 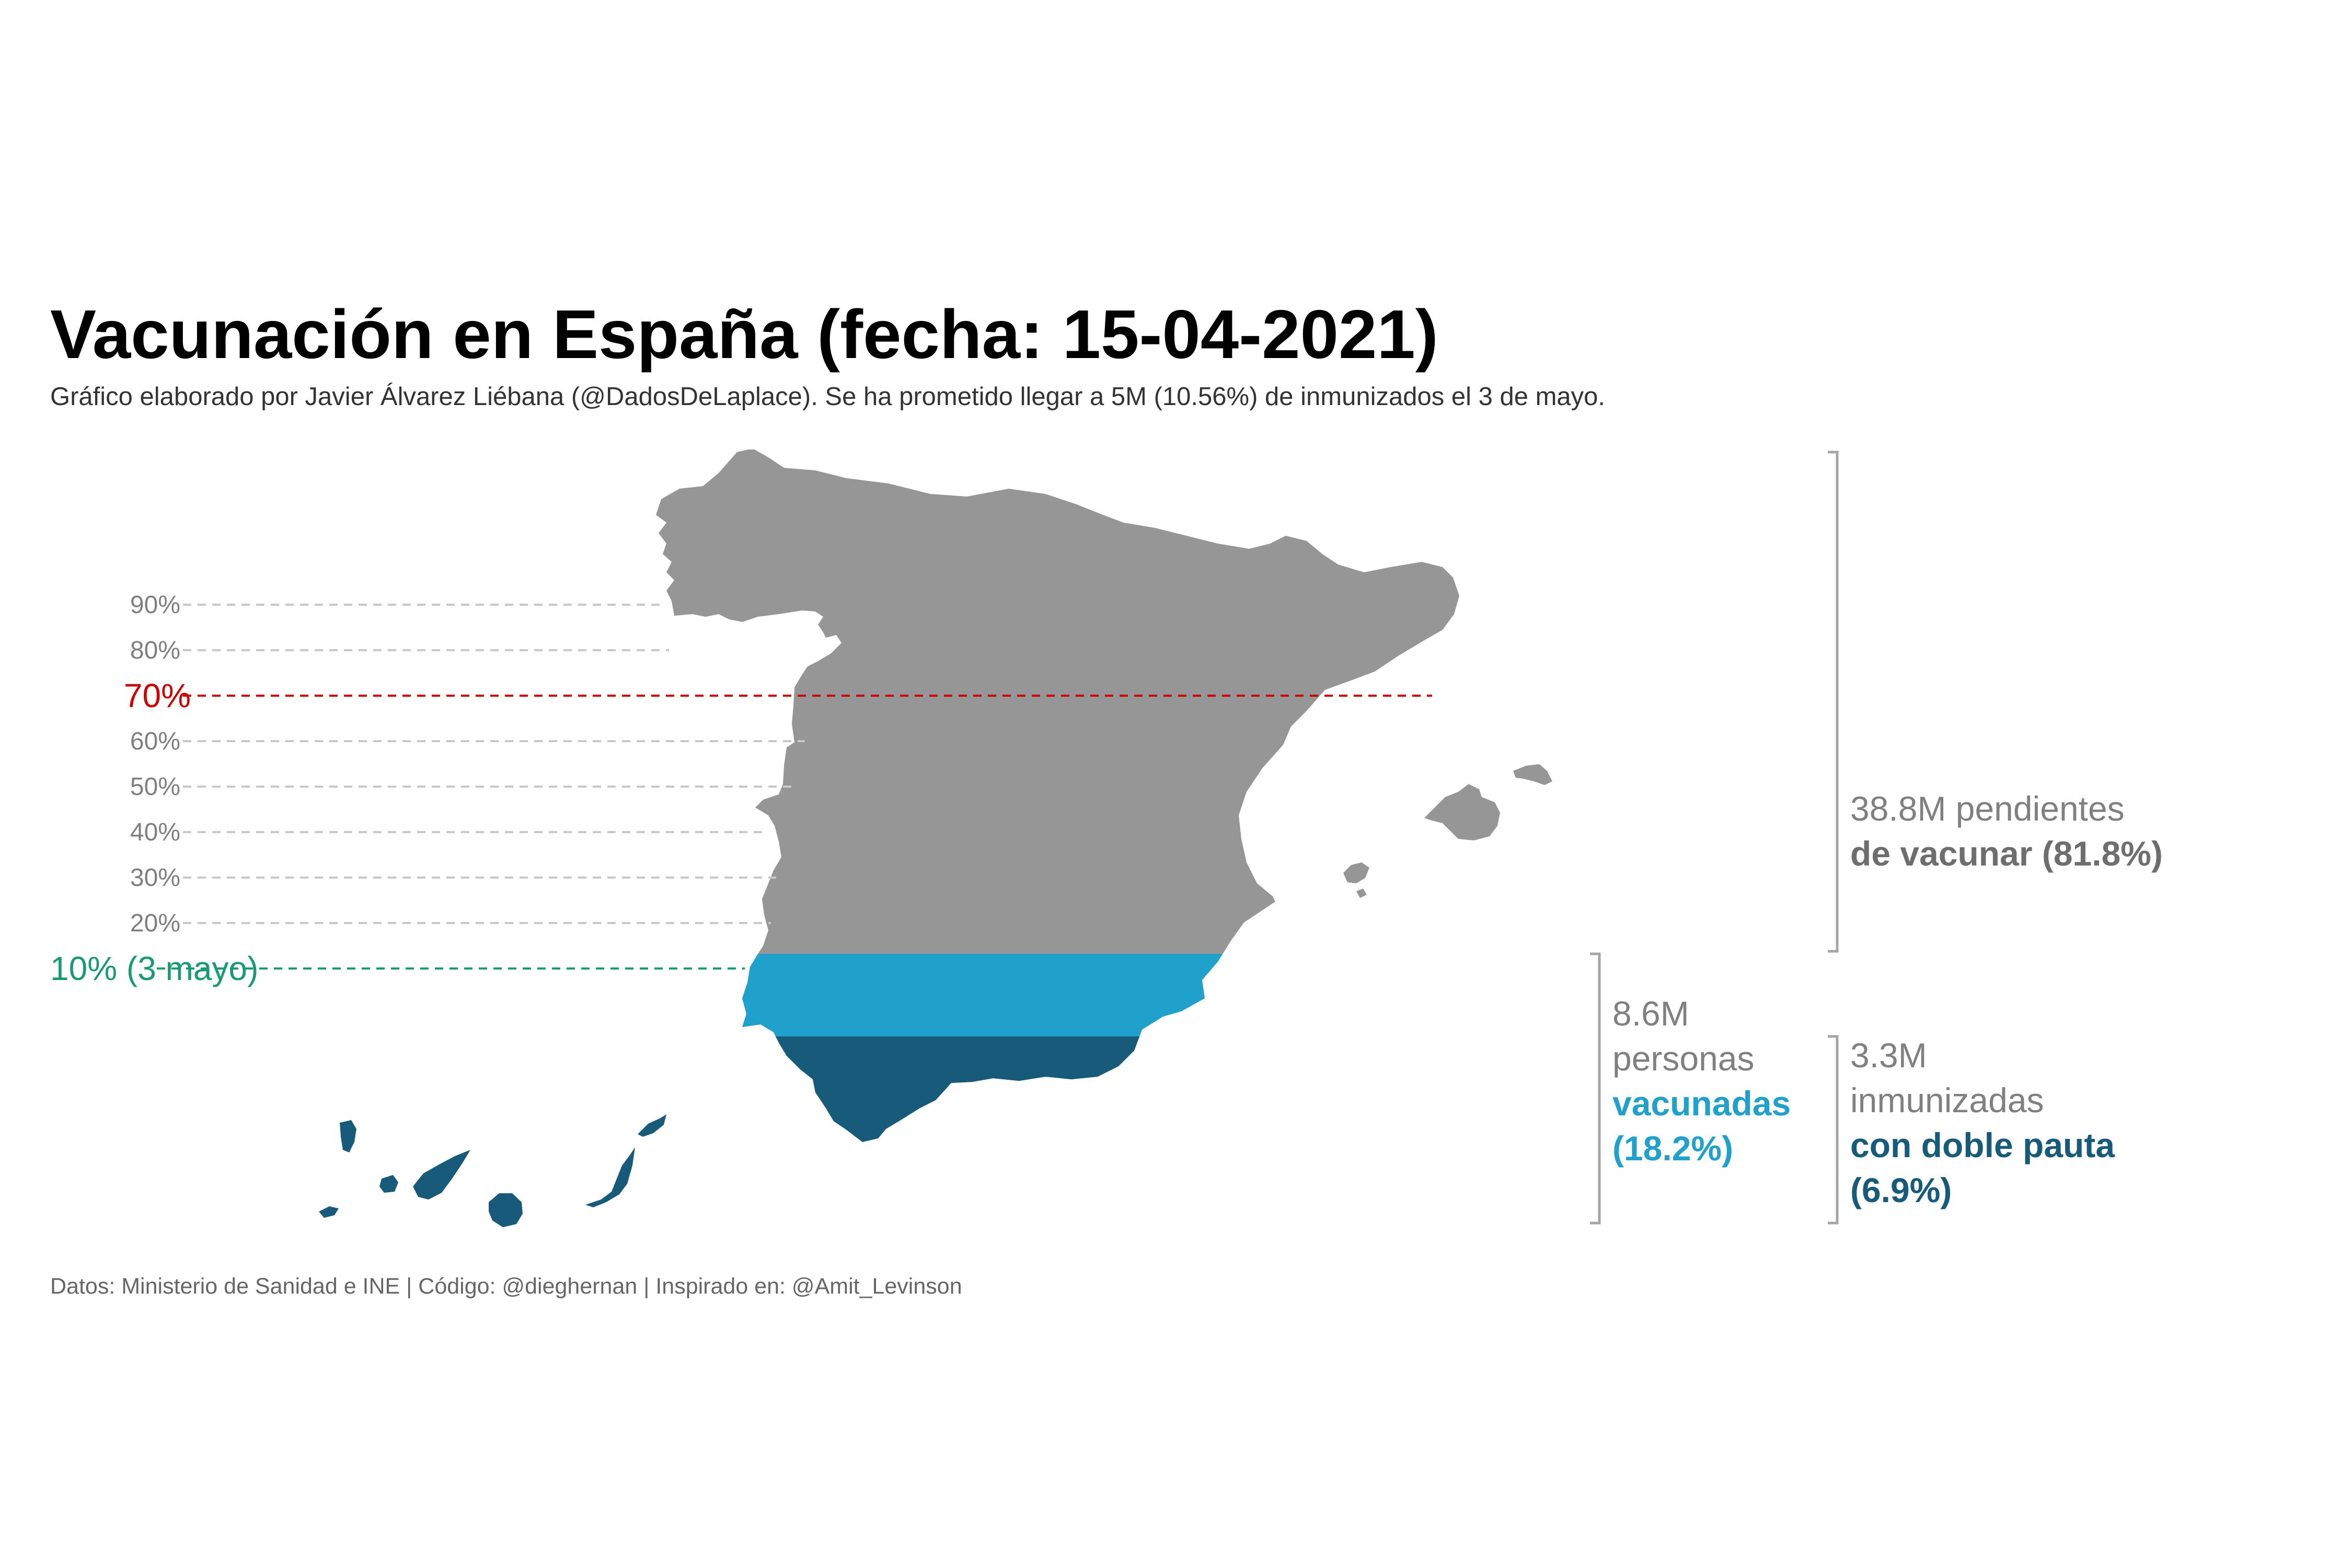 I want to click on annotation-doble_pauta-line-1: inmunizadas, so click(x=1947, y=1100).